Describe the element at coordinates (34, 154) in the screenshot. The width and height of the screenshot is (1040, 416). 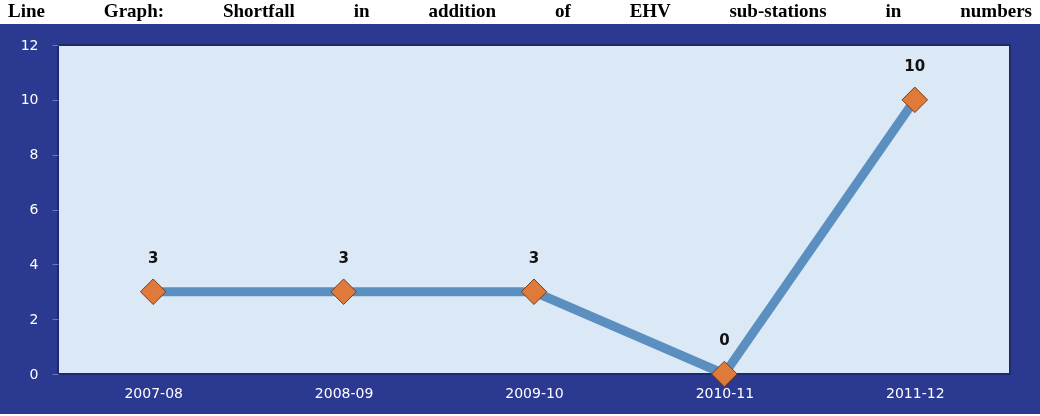
I see `y-tick-label: 8` at that location.